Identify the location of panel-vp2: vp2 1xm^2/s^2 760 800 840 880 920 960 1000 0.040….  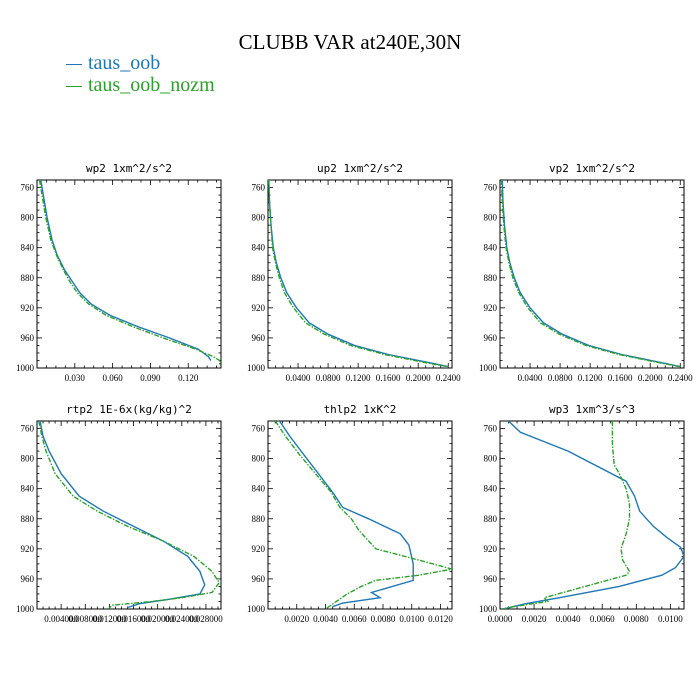
(586, 272).